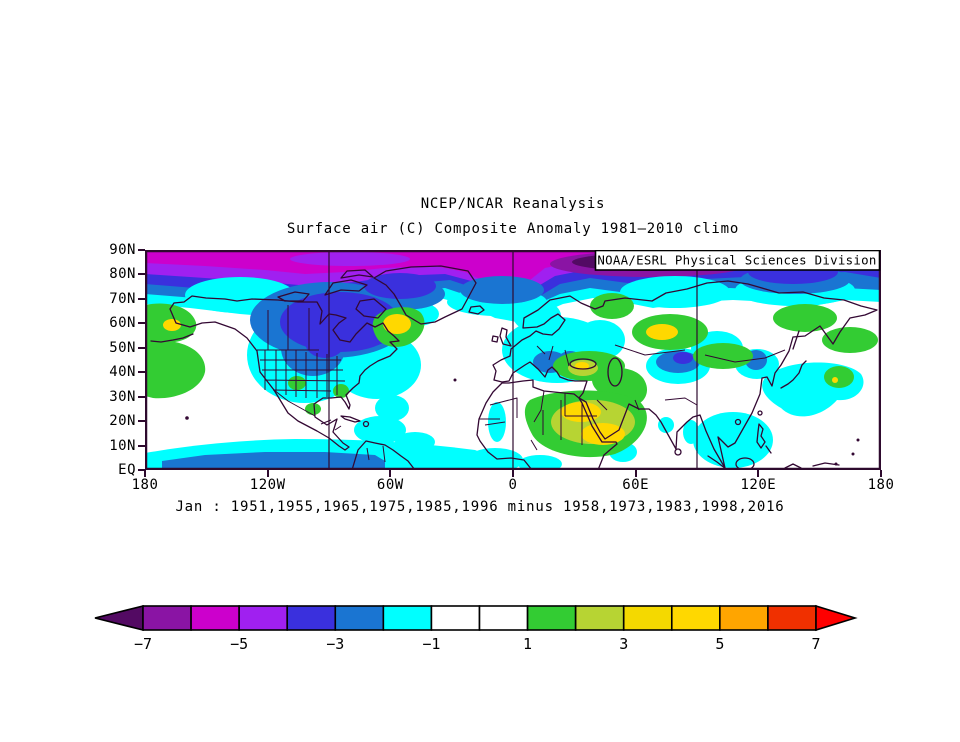 Image resolution: width=960 pixels, height=742 pixels. I want to click on lat-tick-label: EQ, so click(127, 470).